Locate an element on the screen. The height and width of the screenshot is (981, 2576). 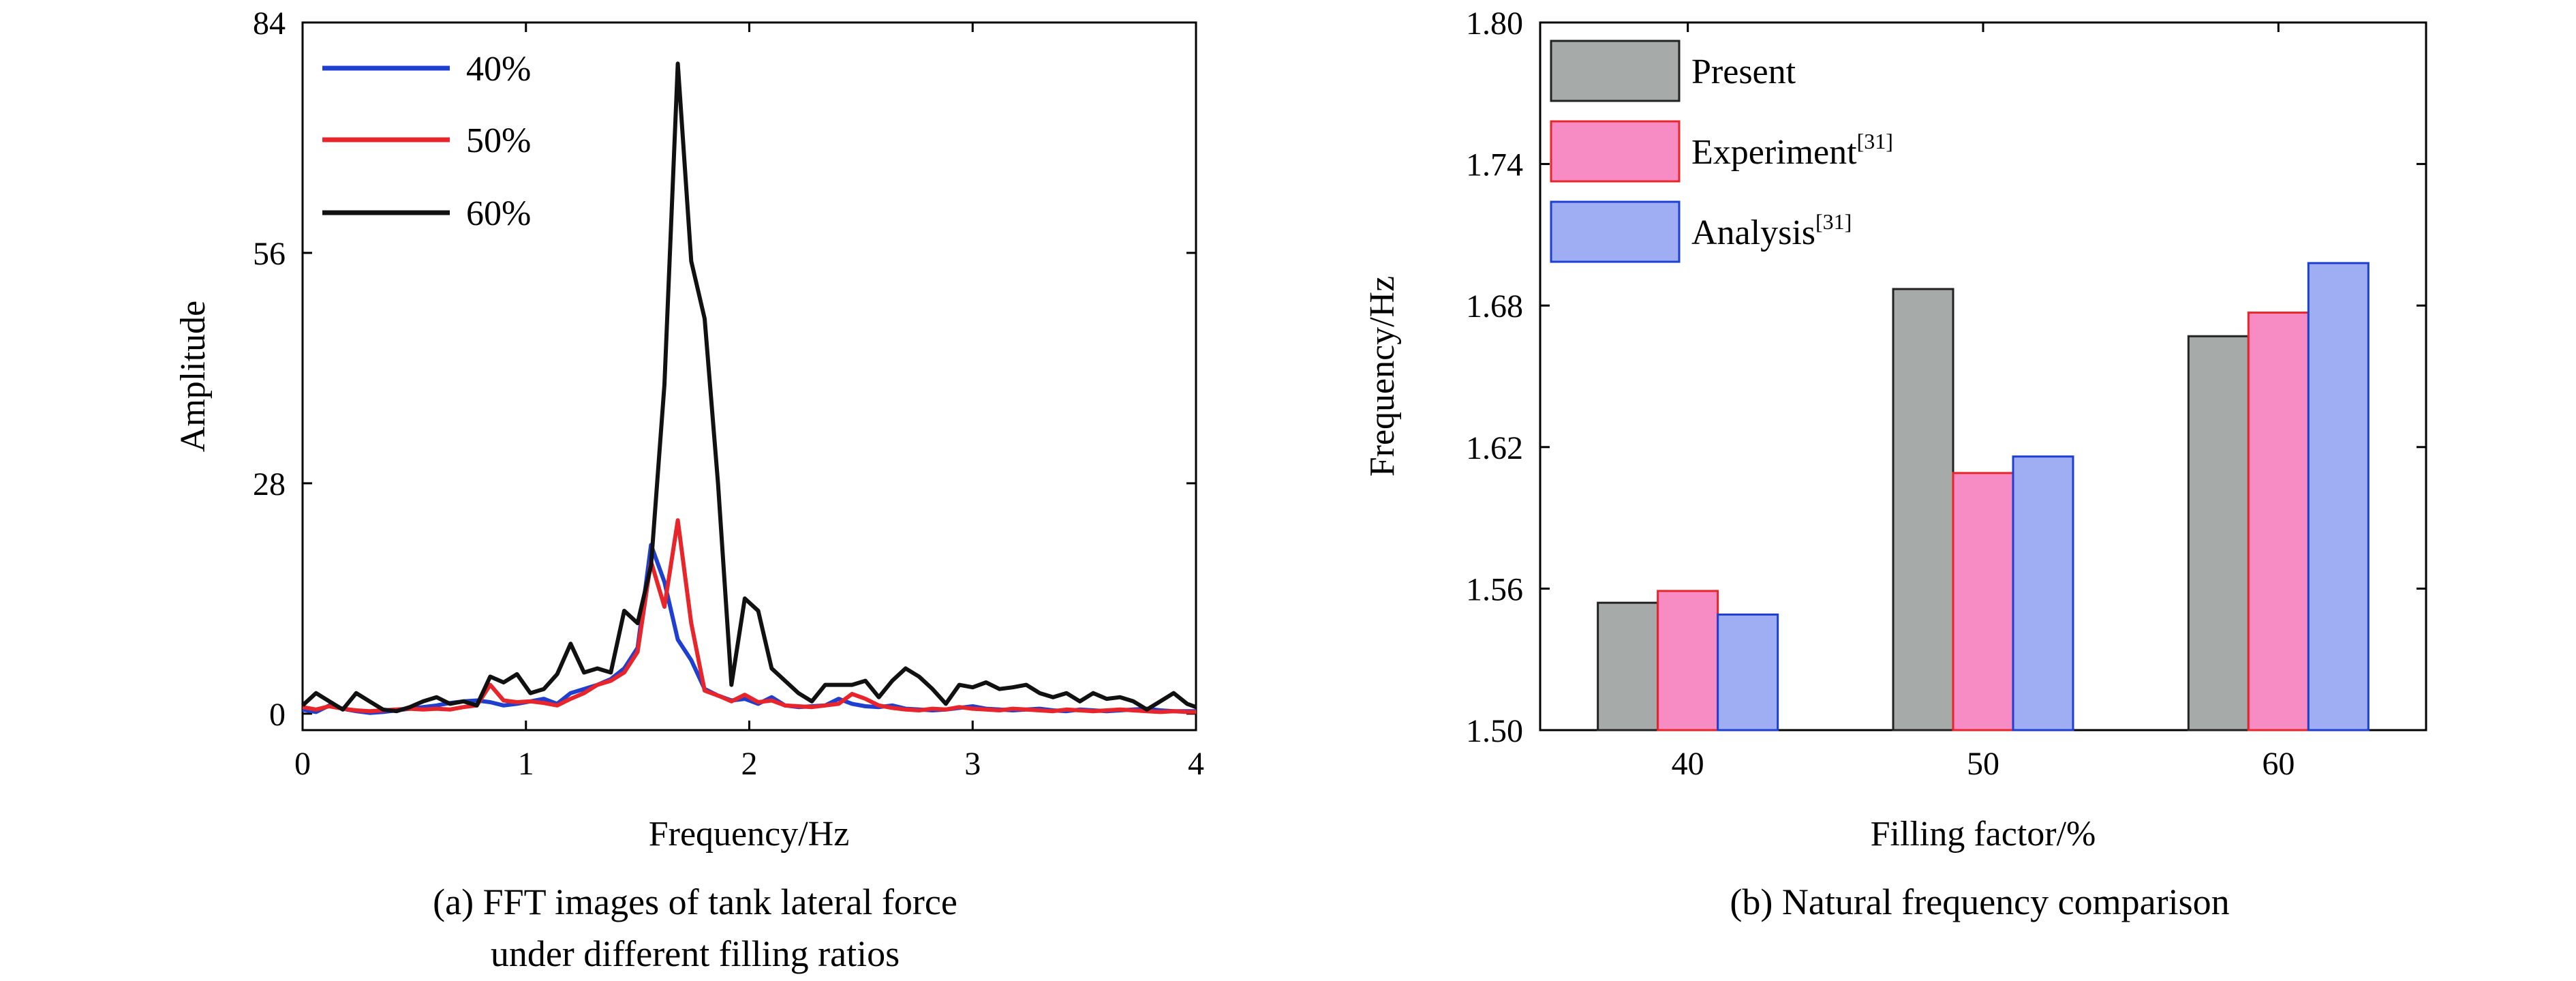
bar-x-tick-label: 50 is located at coordinates (1983, 764).